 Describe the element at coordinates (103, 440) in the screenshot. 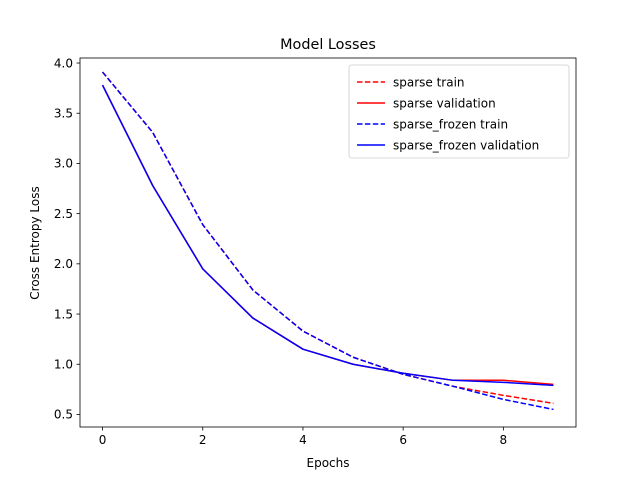

I see `x-tick-label: 0` at that location.